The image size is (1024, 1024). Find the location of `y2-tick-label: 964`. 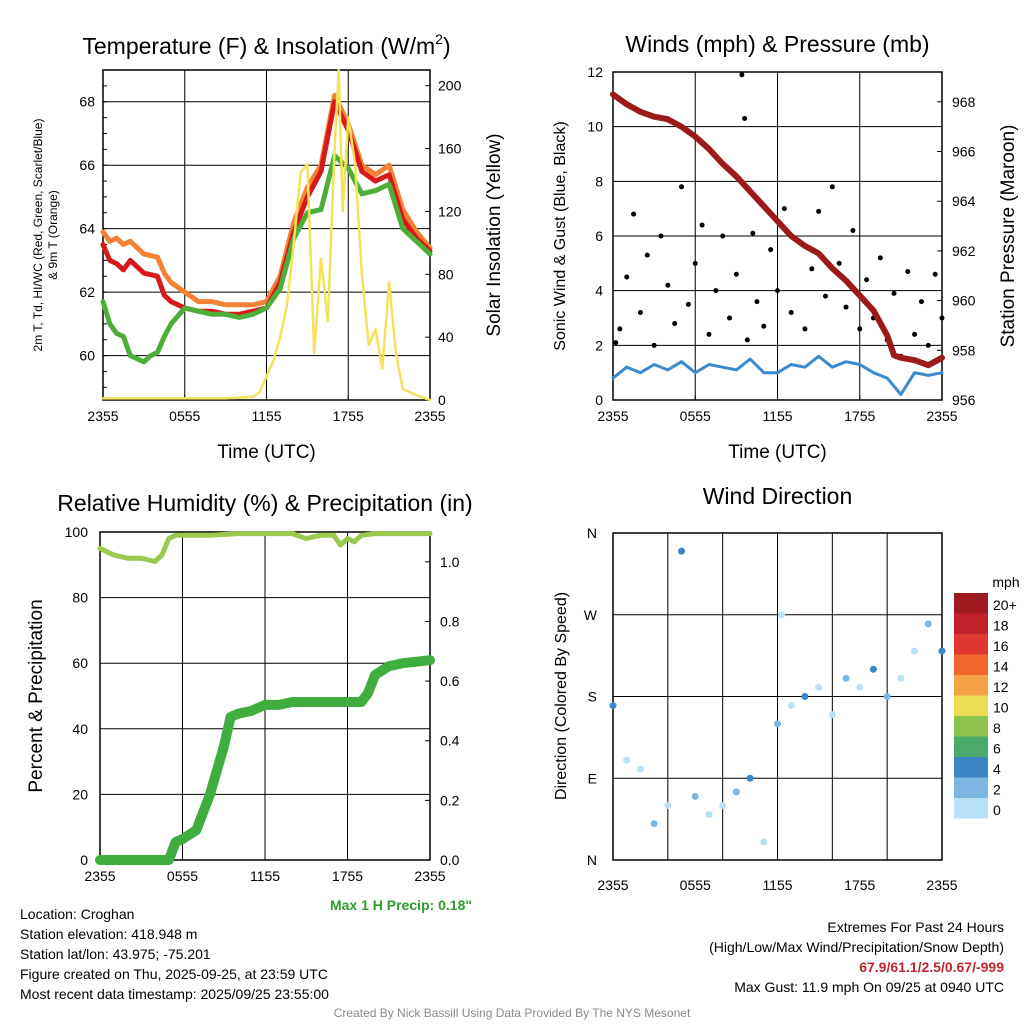

y2-tick-label: 964 is located at coordinates (964, 201).